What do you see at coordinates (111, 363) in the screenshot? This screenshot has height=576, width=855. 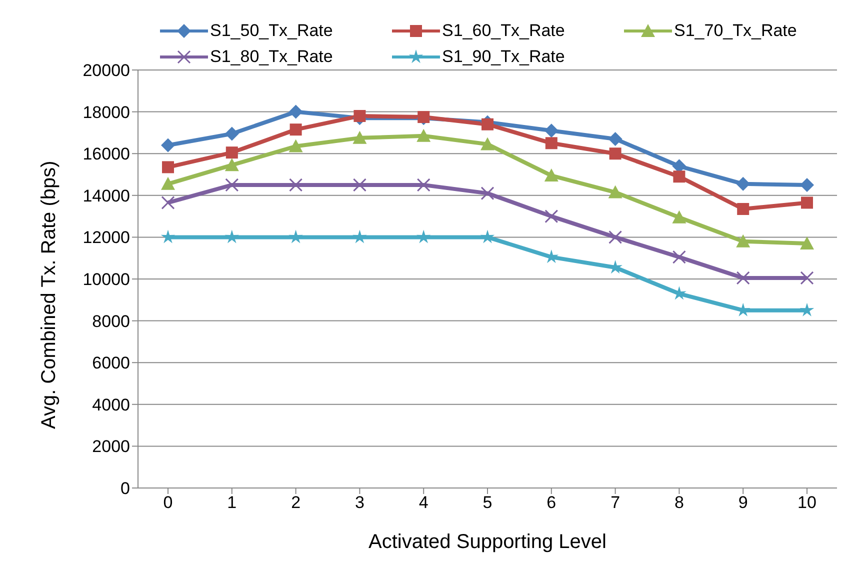 I see `y-tick-label: 6000` at bounding box center [111, 363].